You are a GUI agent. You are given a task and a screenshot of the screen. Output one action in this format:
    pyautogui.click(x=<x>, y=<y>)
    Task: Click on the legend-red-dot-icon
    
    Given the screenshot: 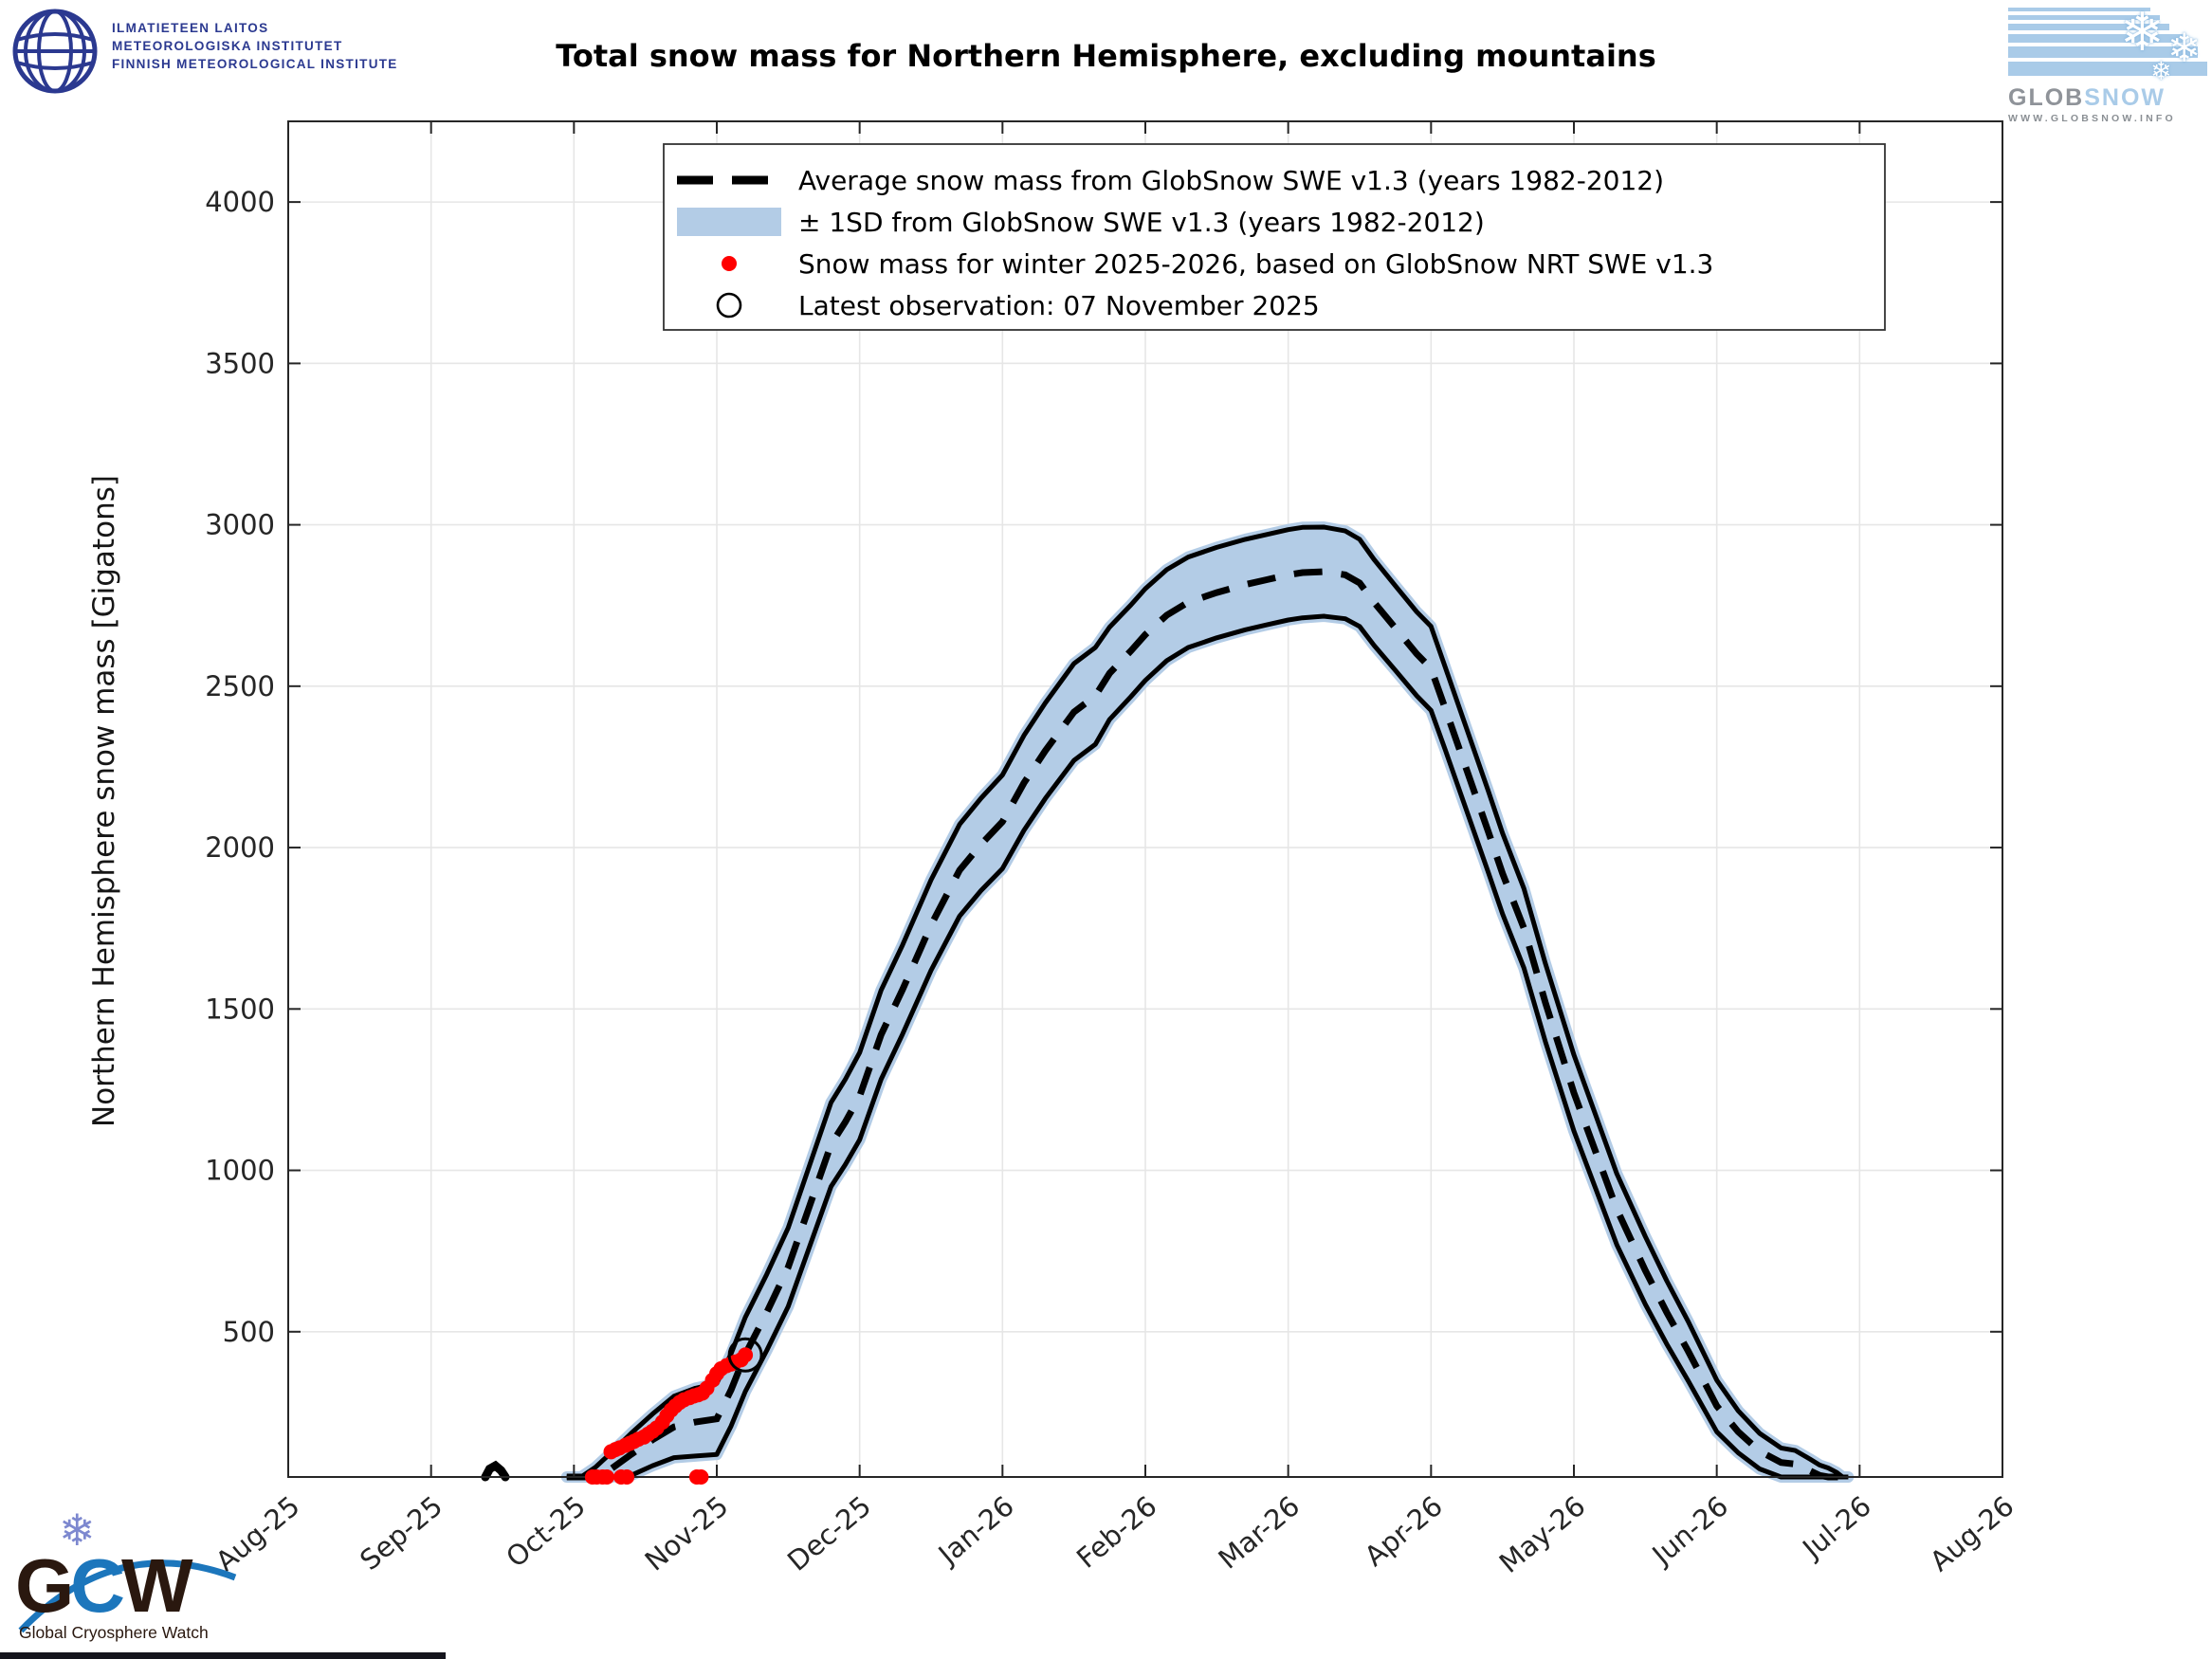 What is the action you would take?
    pyautogui.click(x=729, y=263)
    